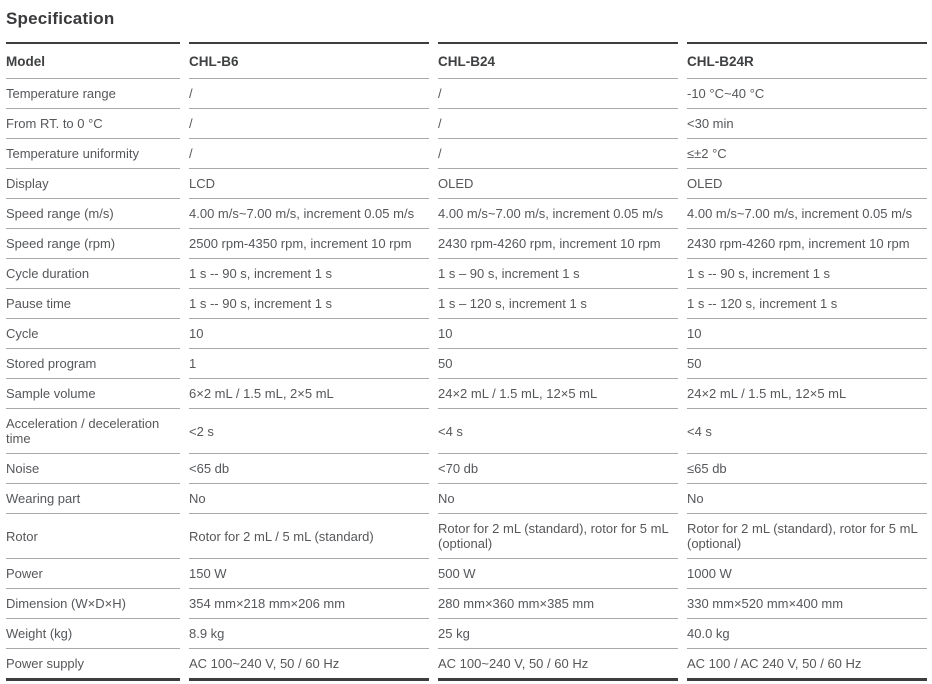  Describe the element at coordinates (807, 603) in the screenshot. I see `spec-value-cell: 330 mm×520 mm×400 mm` at that location.